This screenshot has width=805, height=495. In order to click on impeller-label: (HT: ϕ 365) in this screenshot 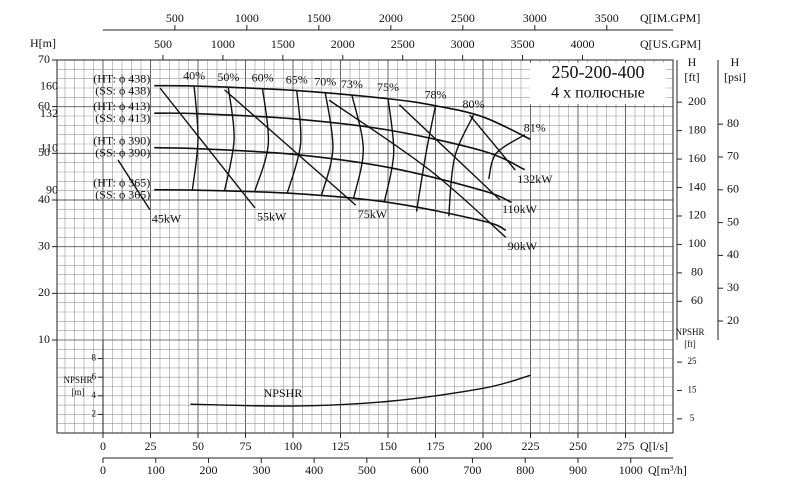, I will do `click(121, 182)`.